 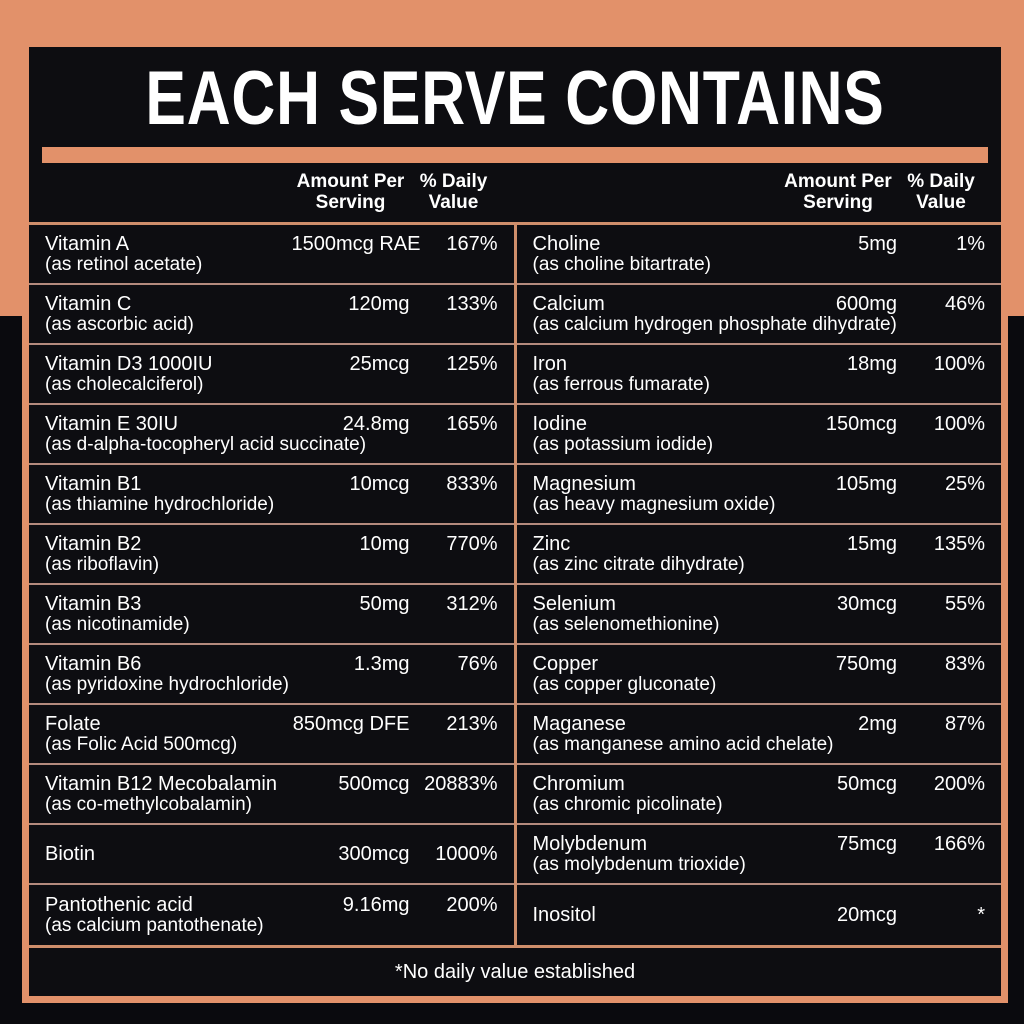 What do you see at coordinates (356, 244) in the screenshot?
I see `nutrient-amount: 1500mcg RAE` at bounding box center [356, 244].